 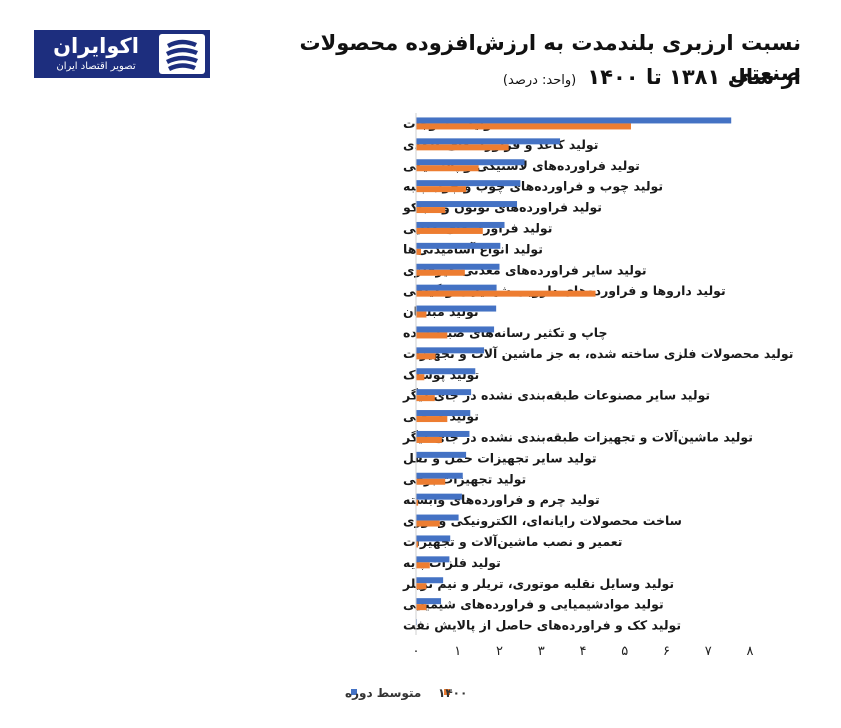 I want to click on legend-label-1400: ۱۴۰۰, so click(x=452, y=693).